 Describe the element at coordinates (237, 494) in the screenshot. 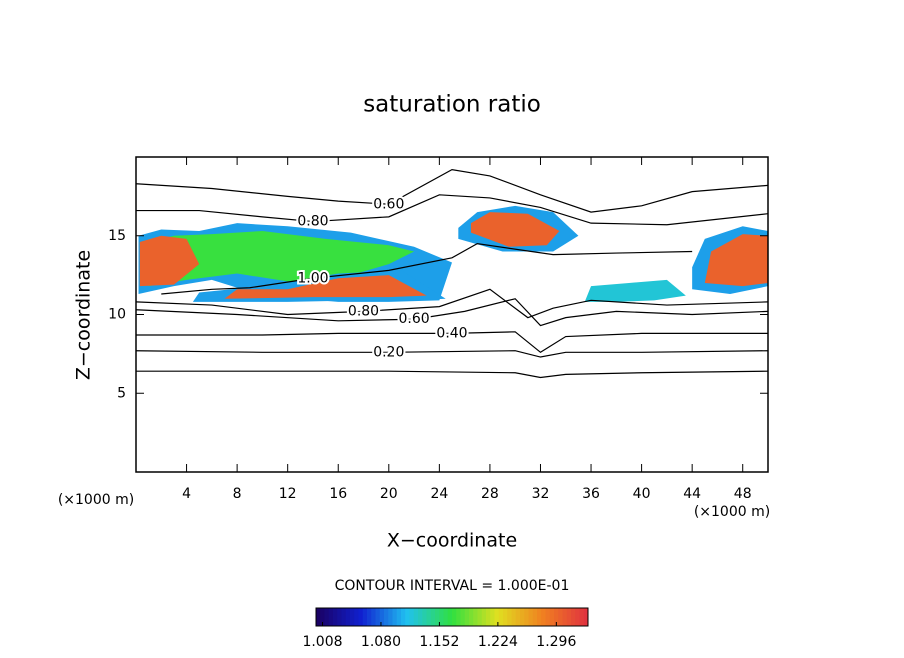

I see `x-tick-label: 8` at that location.